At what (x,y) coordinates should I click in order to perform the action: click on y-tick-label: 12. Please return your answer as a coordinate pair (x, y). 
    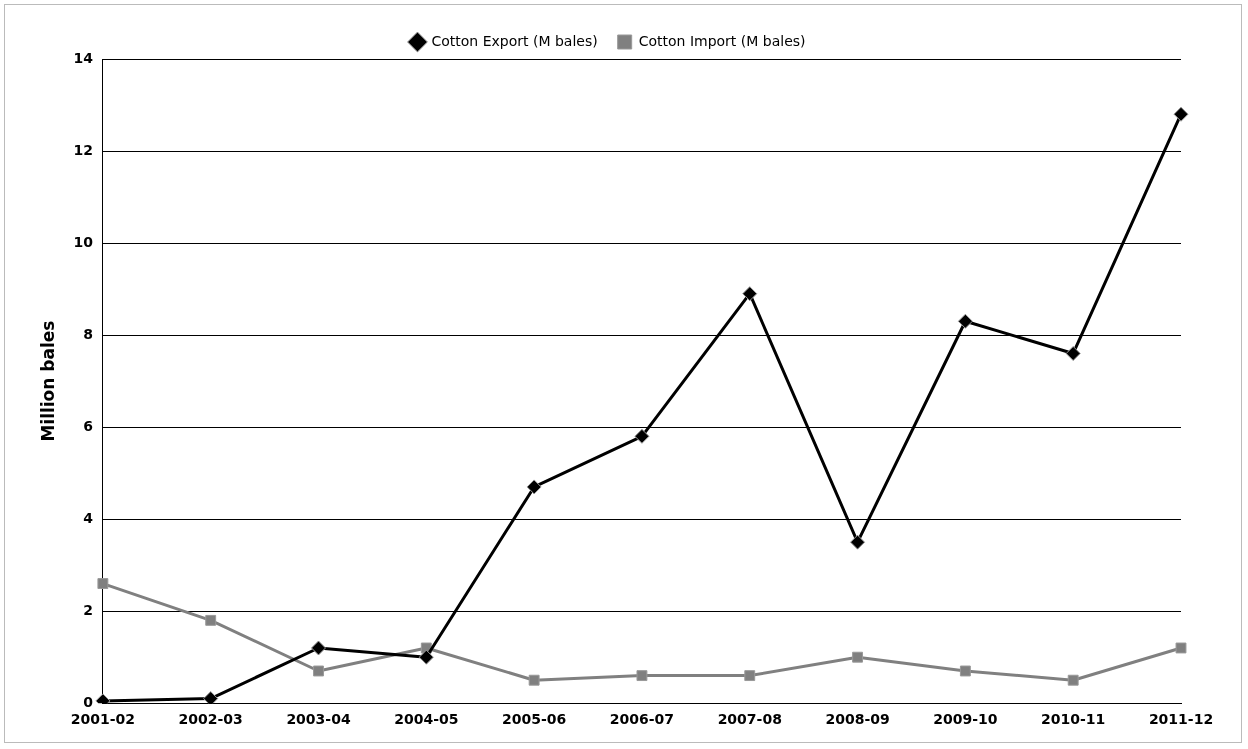
    Looking at the image, I should click on (83, 149).